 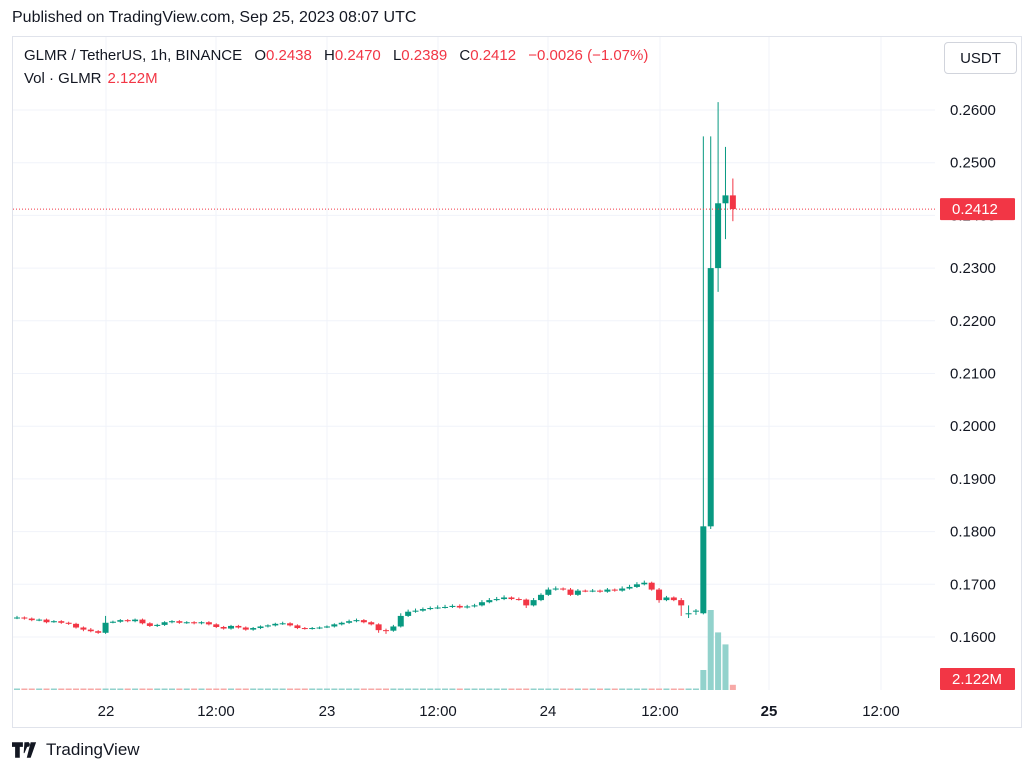 What do you see at coordinates (493, 55) in the screenshot?
I see `close-value: 0.2412` at bounding box center [493, 55].